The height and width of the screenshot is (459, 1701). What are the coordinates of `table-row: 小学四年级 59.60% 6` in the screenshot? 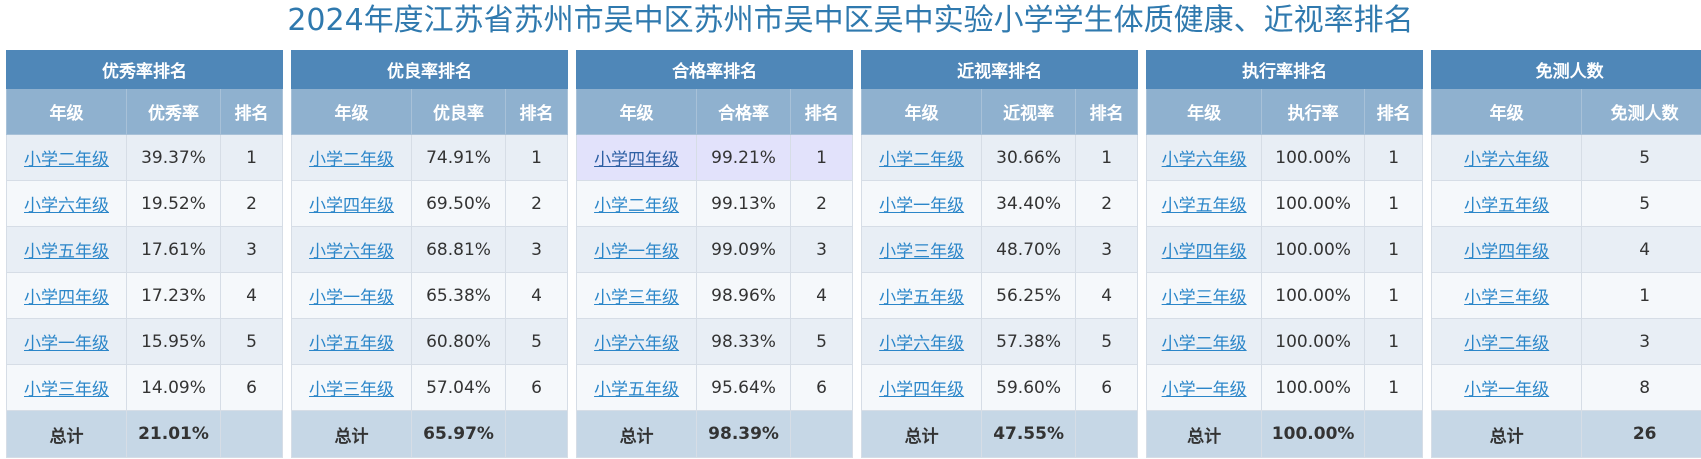 It's located at (1000, 387).